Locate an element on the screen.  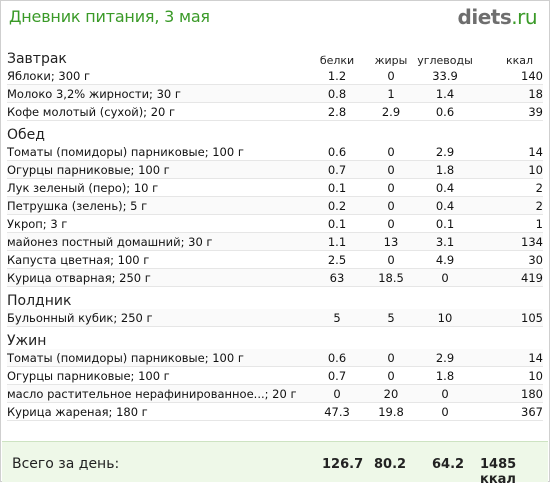
food-kcal: 18 is located at coordinates (509, 93).